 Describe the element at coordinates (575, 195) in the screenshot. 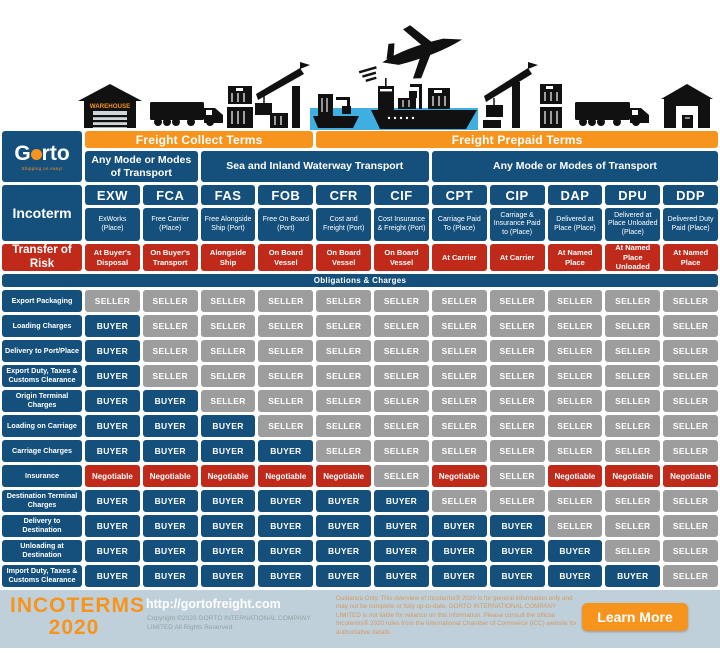

I see `incoterm-code-DAP: DAP` at that location.